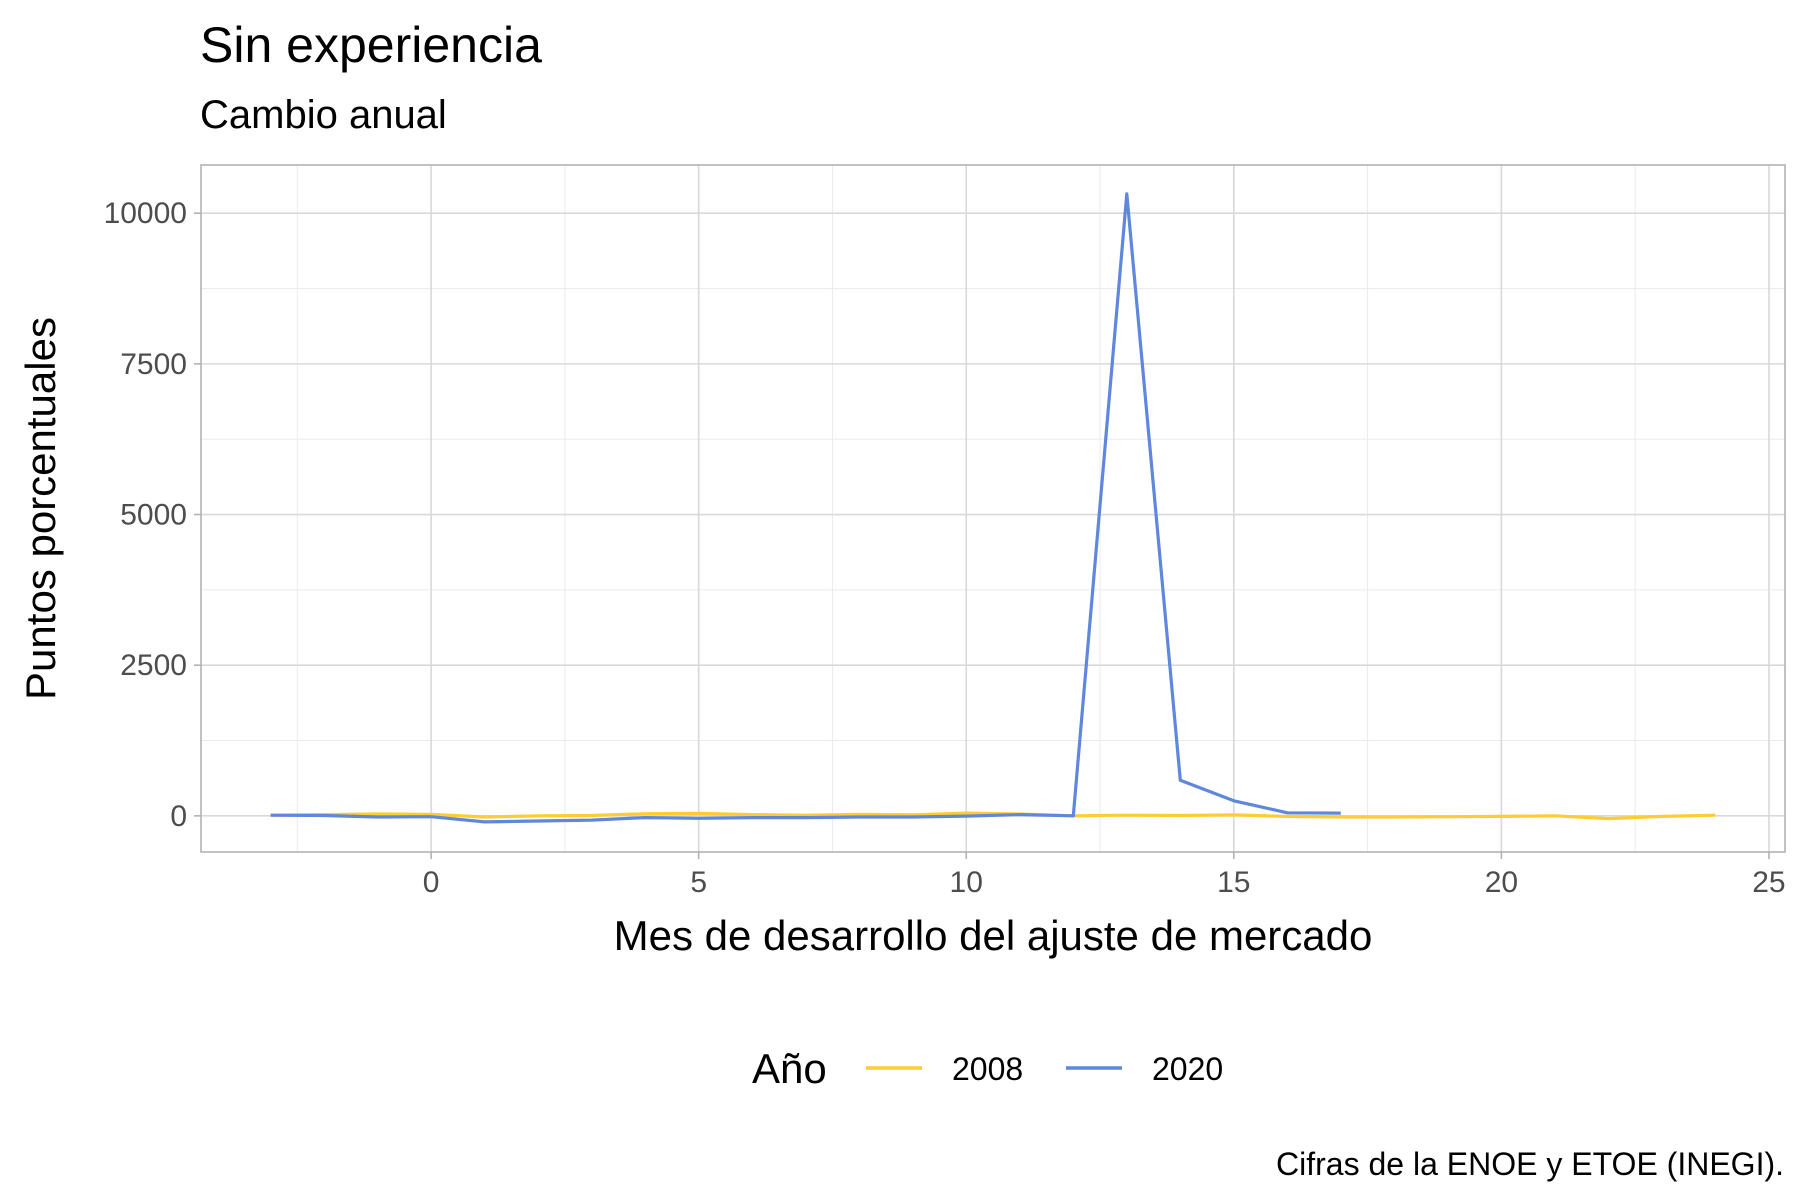  What do you see at coordinates (993, 816) in the screenshot?
I see `series-line-2008` at bounding box center [993, 816].